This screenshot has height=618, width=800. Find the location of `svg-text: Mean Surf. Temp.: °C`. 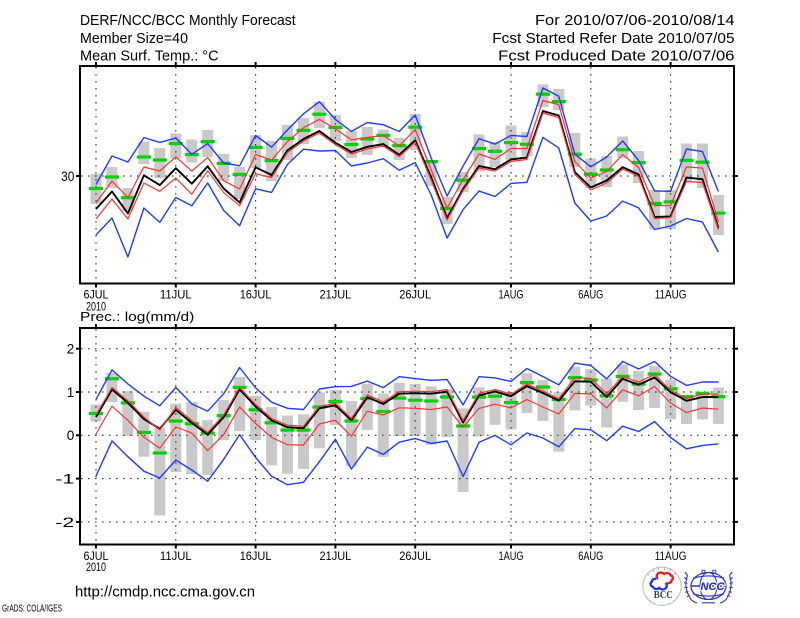

svg-text: Mean Surf. Temp.: °C is located at coordinates (149, 56).